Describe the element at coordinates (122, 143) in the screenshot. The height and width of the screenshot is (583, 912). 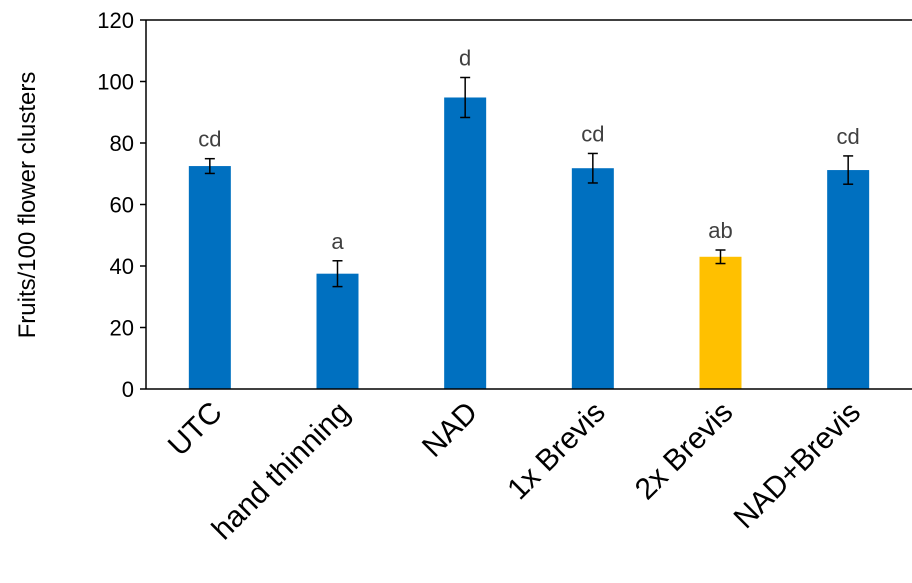
I see `y-tick-label: 80` at that location.